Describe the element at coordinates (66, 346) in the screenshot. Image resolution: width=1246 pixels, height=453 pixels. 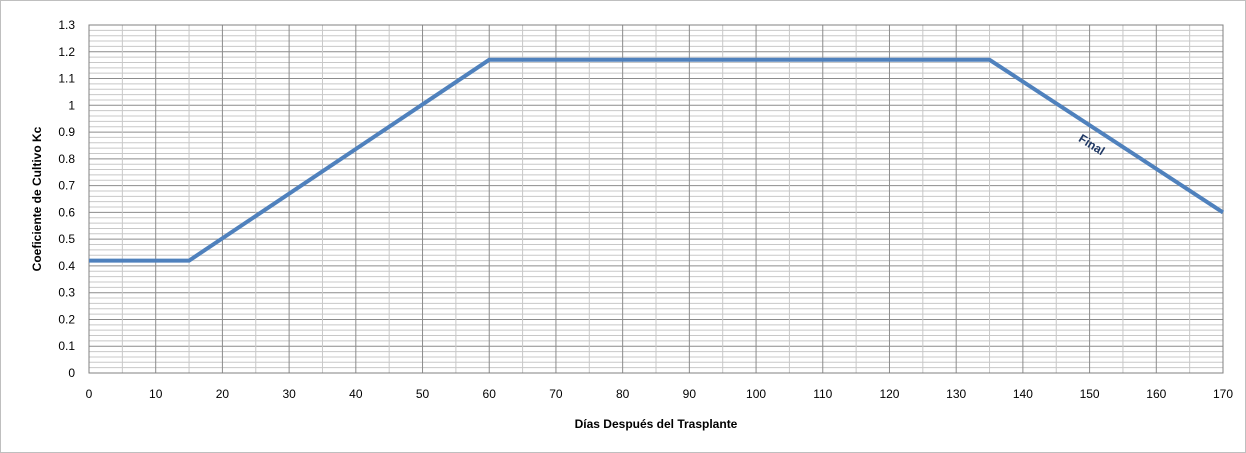
I see `y-tick-label: 0.1` at that location.